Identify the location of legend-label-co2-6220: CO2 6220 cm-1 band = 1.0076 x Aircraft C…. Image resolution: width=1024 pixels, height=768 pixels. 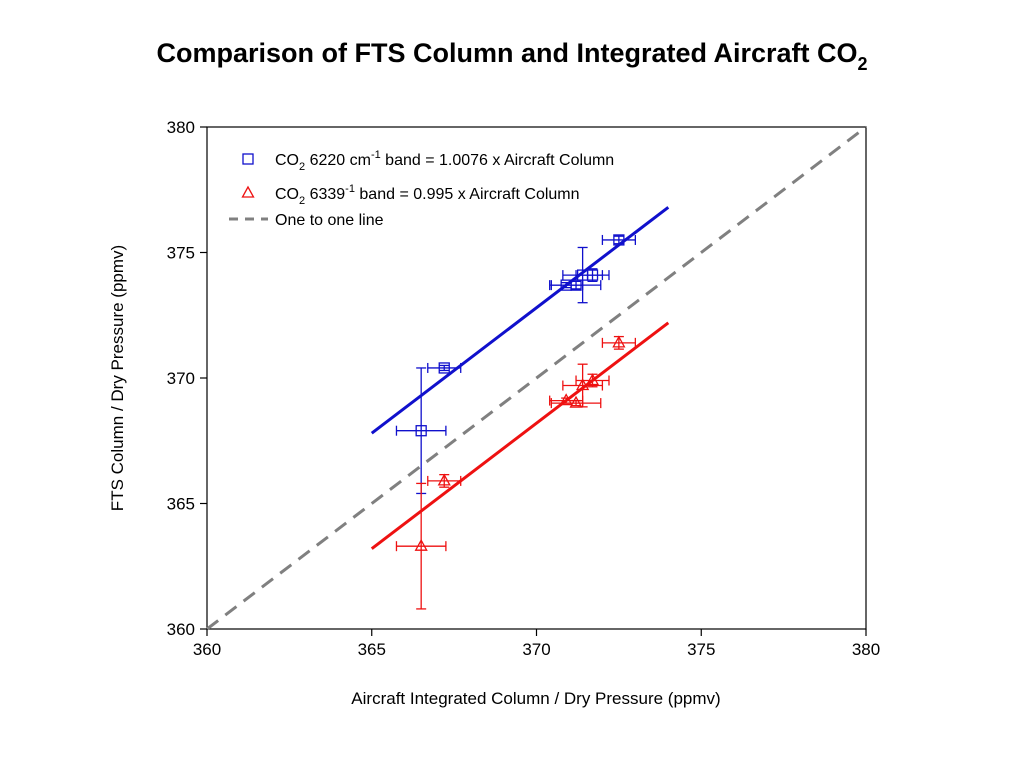
(444, 161).